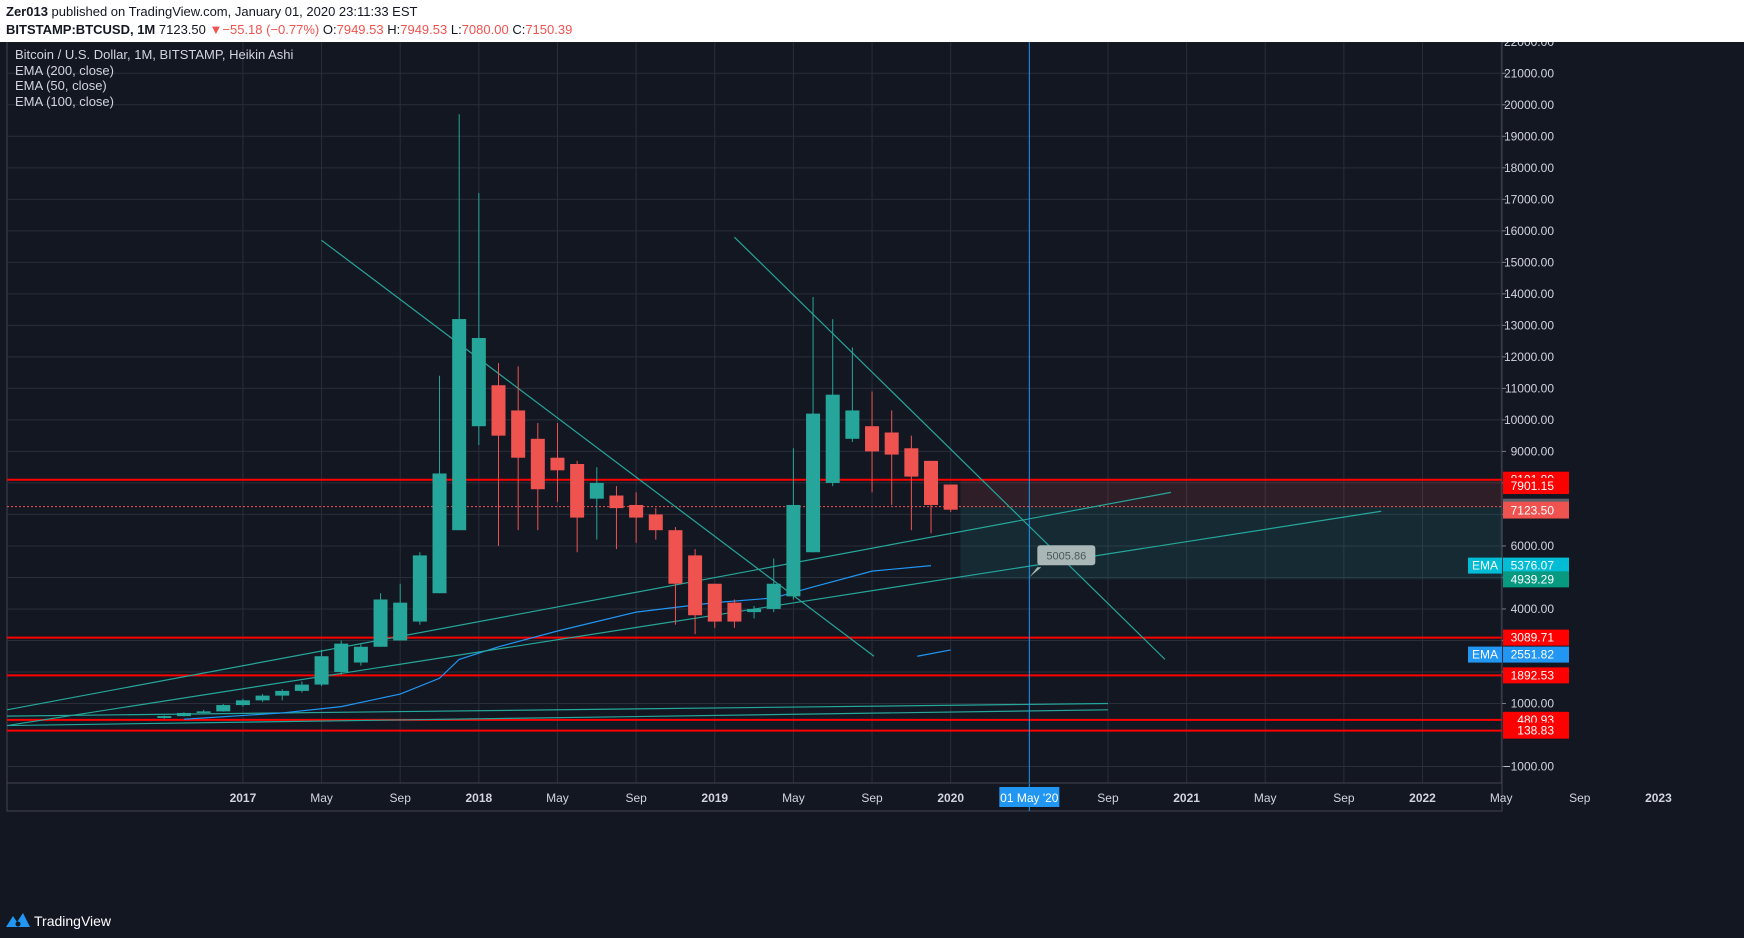 This screenshot has height=938, width=1744. What do you see at coordinates (27, 11) in the screenshot?
I see `author-name: Zer013` at bounding box center [27, 11].